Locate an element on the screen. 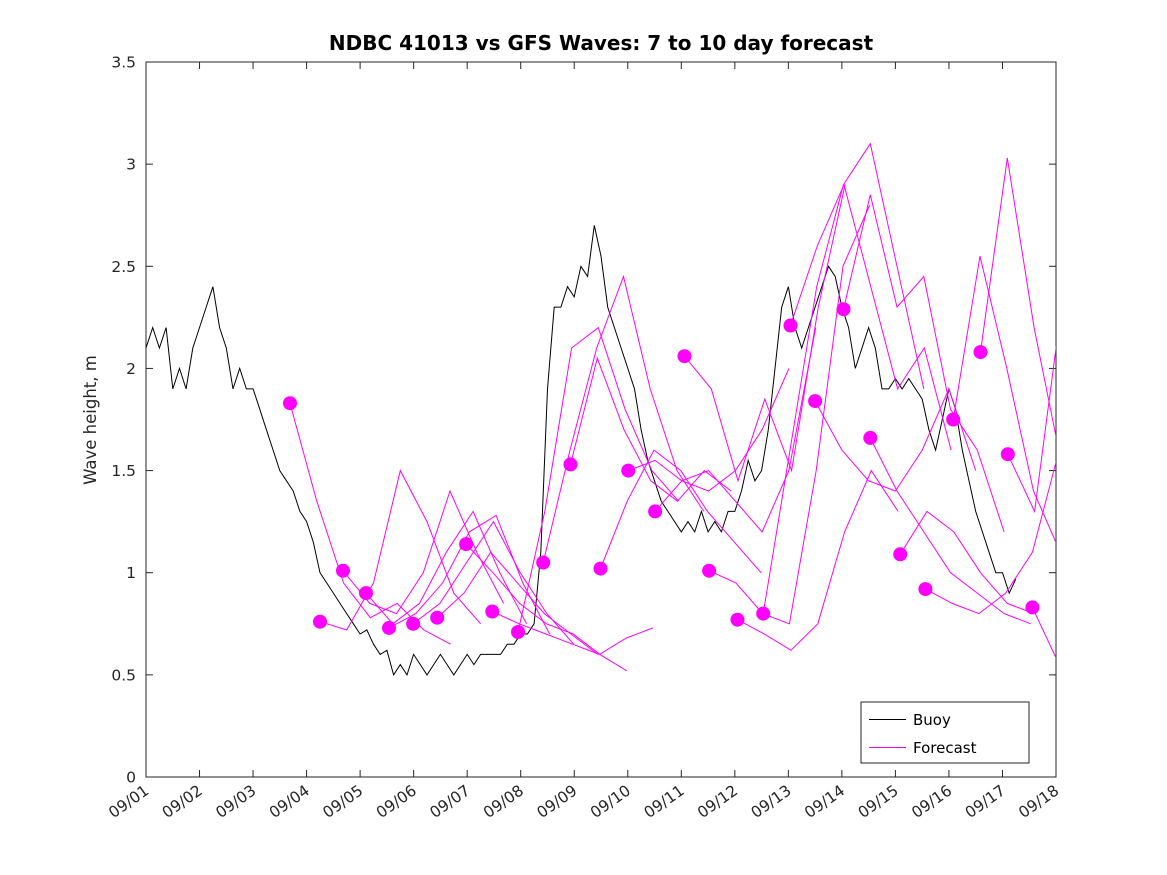 The width and height of the screenshot is (1167, 875). y-tick-label: 2.5 is located at coordinates (123, 267).